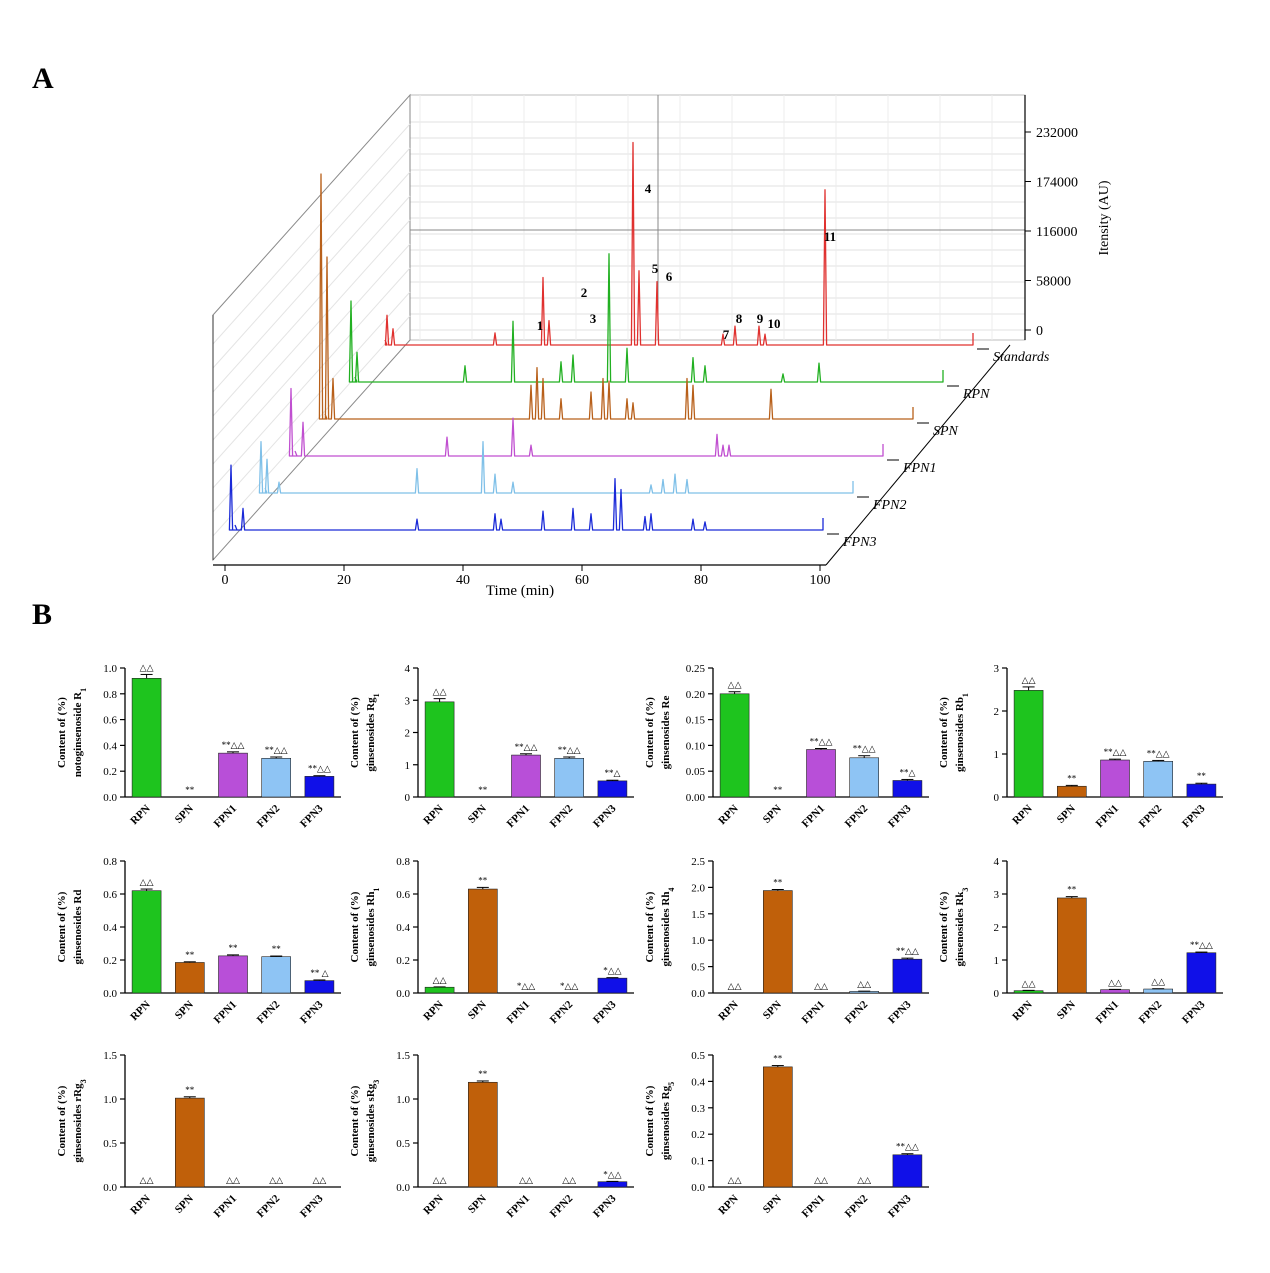 This screenshot has height=1273, width=1270. Describe the element at coordinates (696, 721) in the screenshot. I see `y-tick-label: 0.15` at that location.